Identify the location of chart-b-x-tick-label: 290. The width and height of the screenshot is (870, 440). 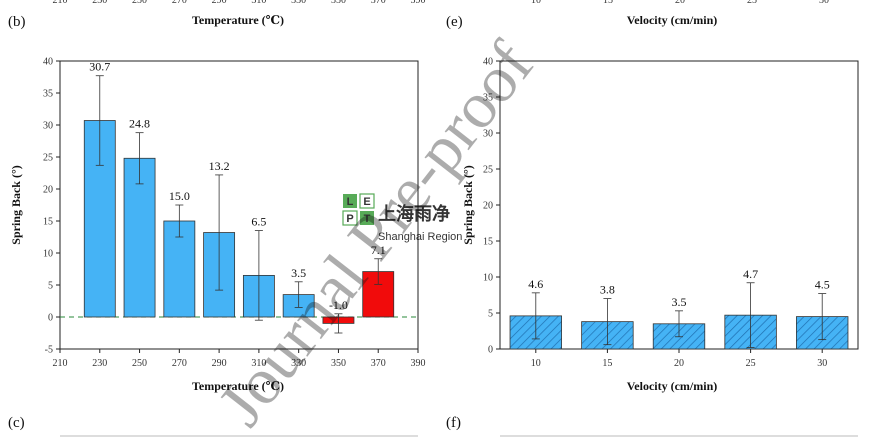
(219, 363).